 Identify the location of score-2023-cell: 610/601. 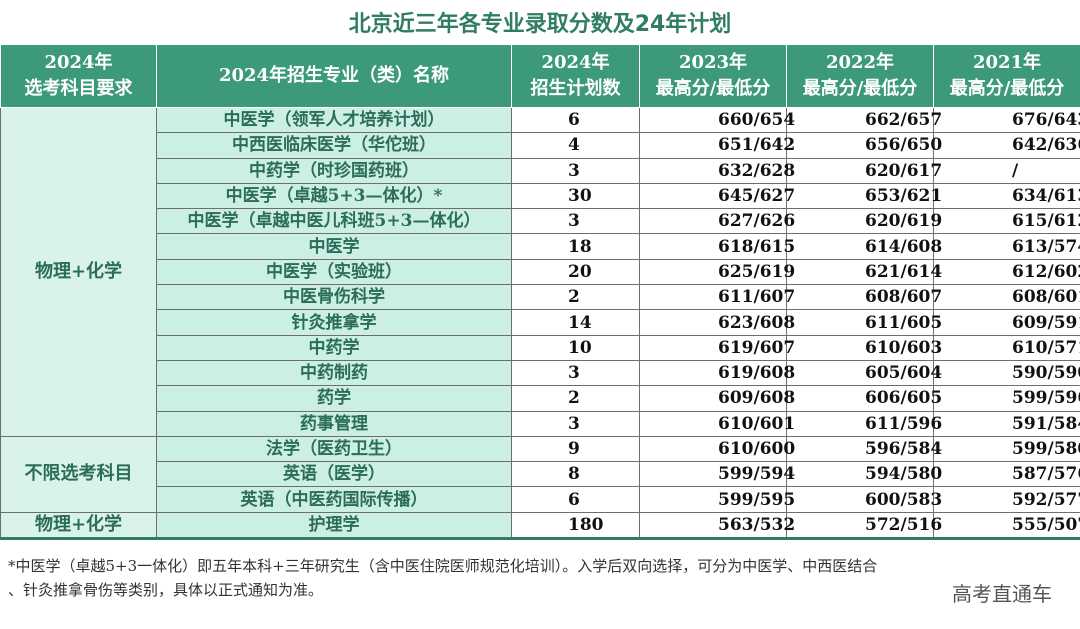
(717, 423).